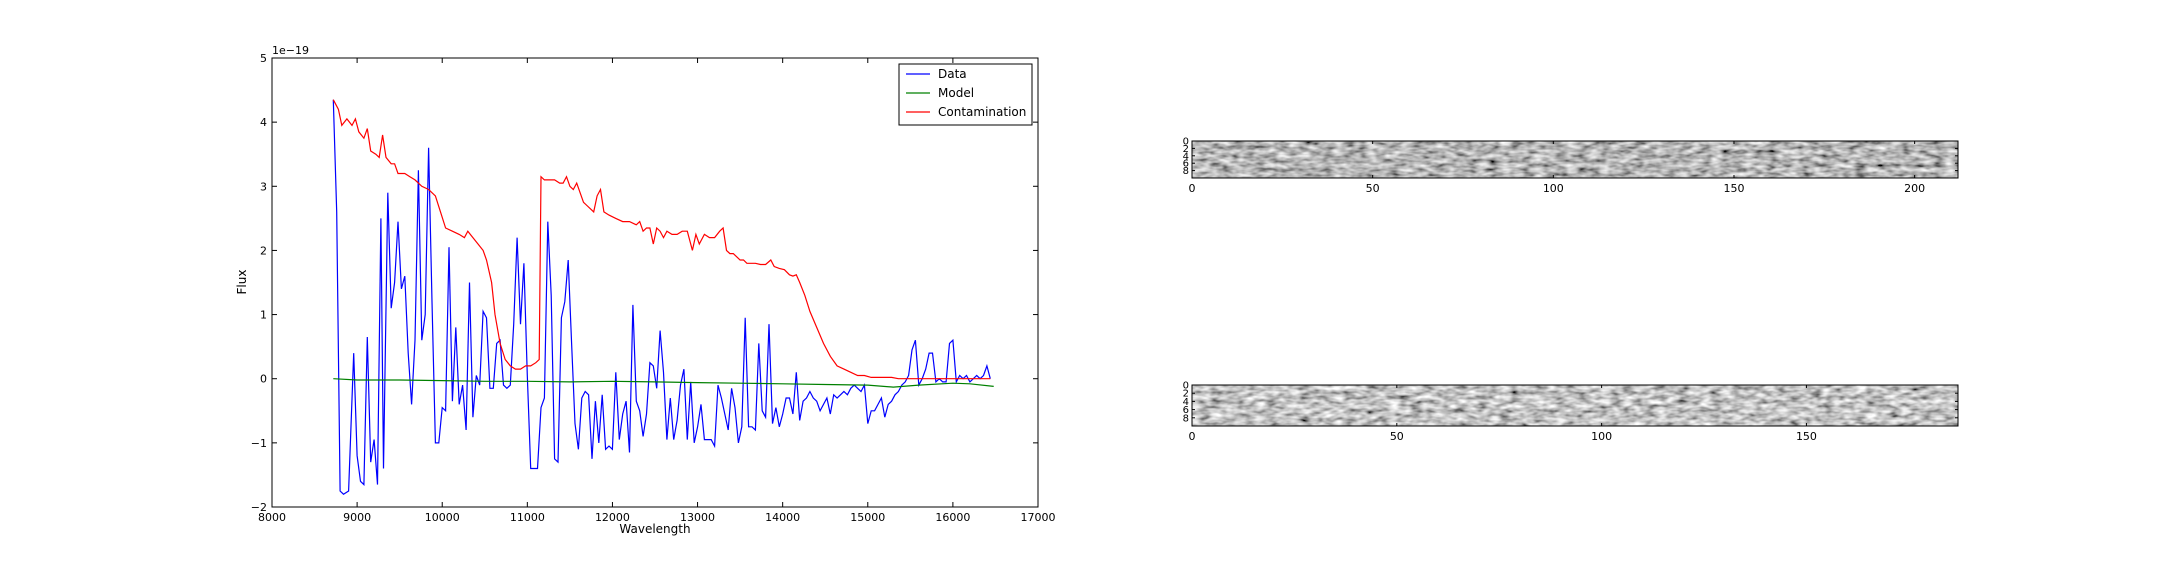 This screenshot has width=2160, height=576. Describe the element at coordinates (1186, 171) in the screenshot. I see `image-top-y-tick-label: 8` at that location.